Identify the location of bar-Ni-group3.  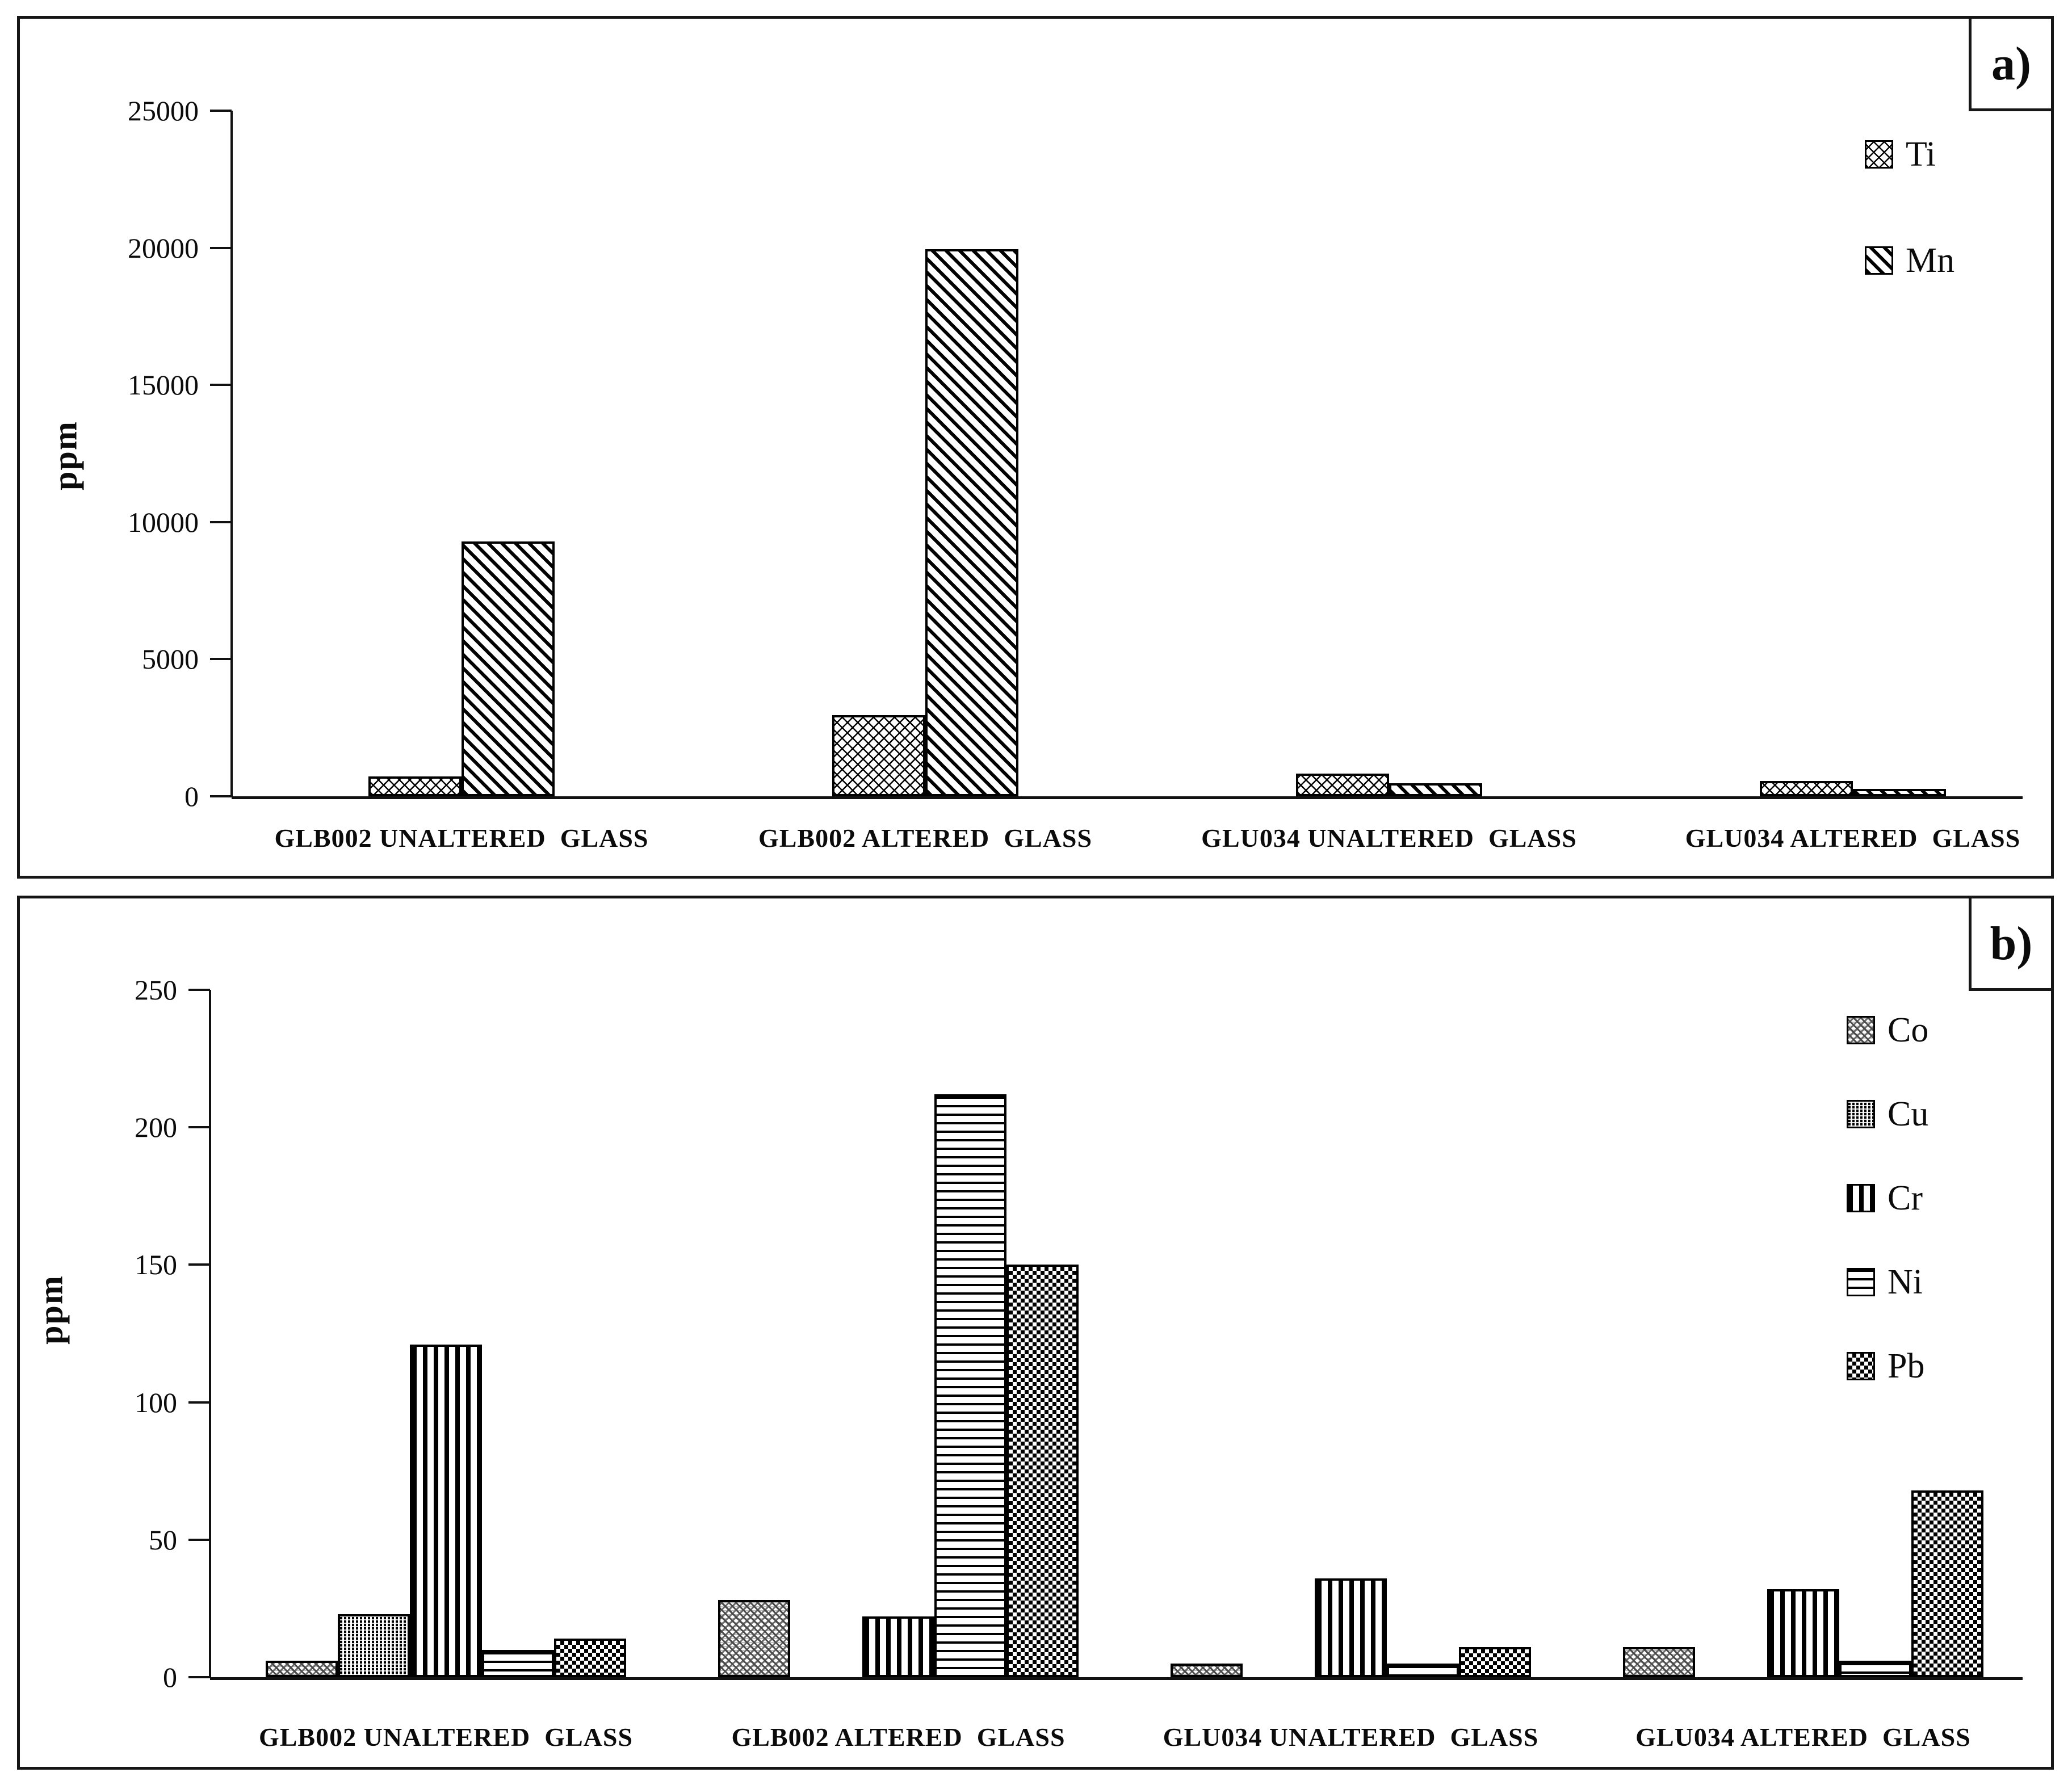
(1423, 1670).